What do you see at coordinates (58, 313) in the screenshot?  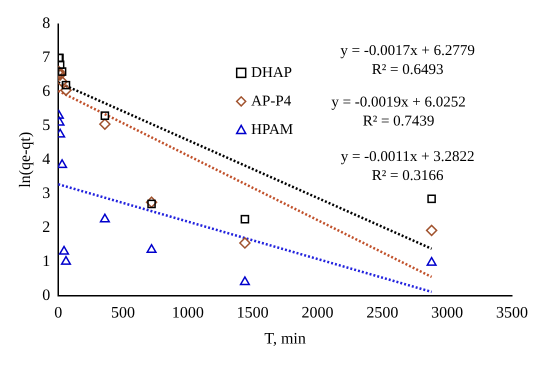 I see `x-tick-label: 0` at bounding box center [58, 313].